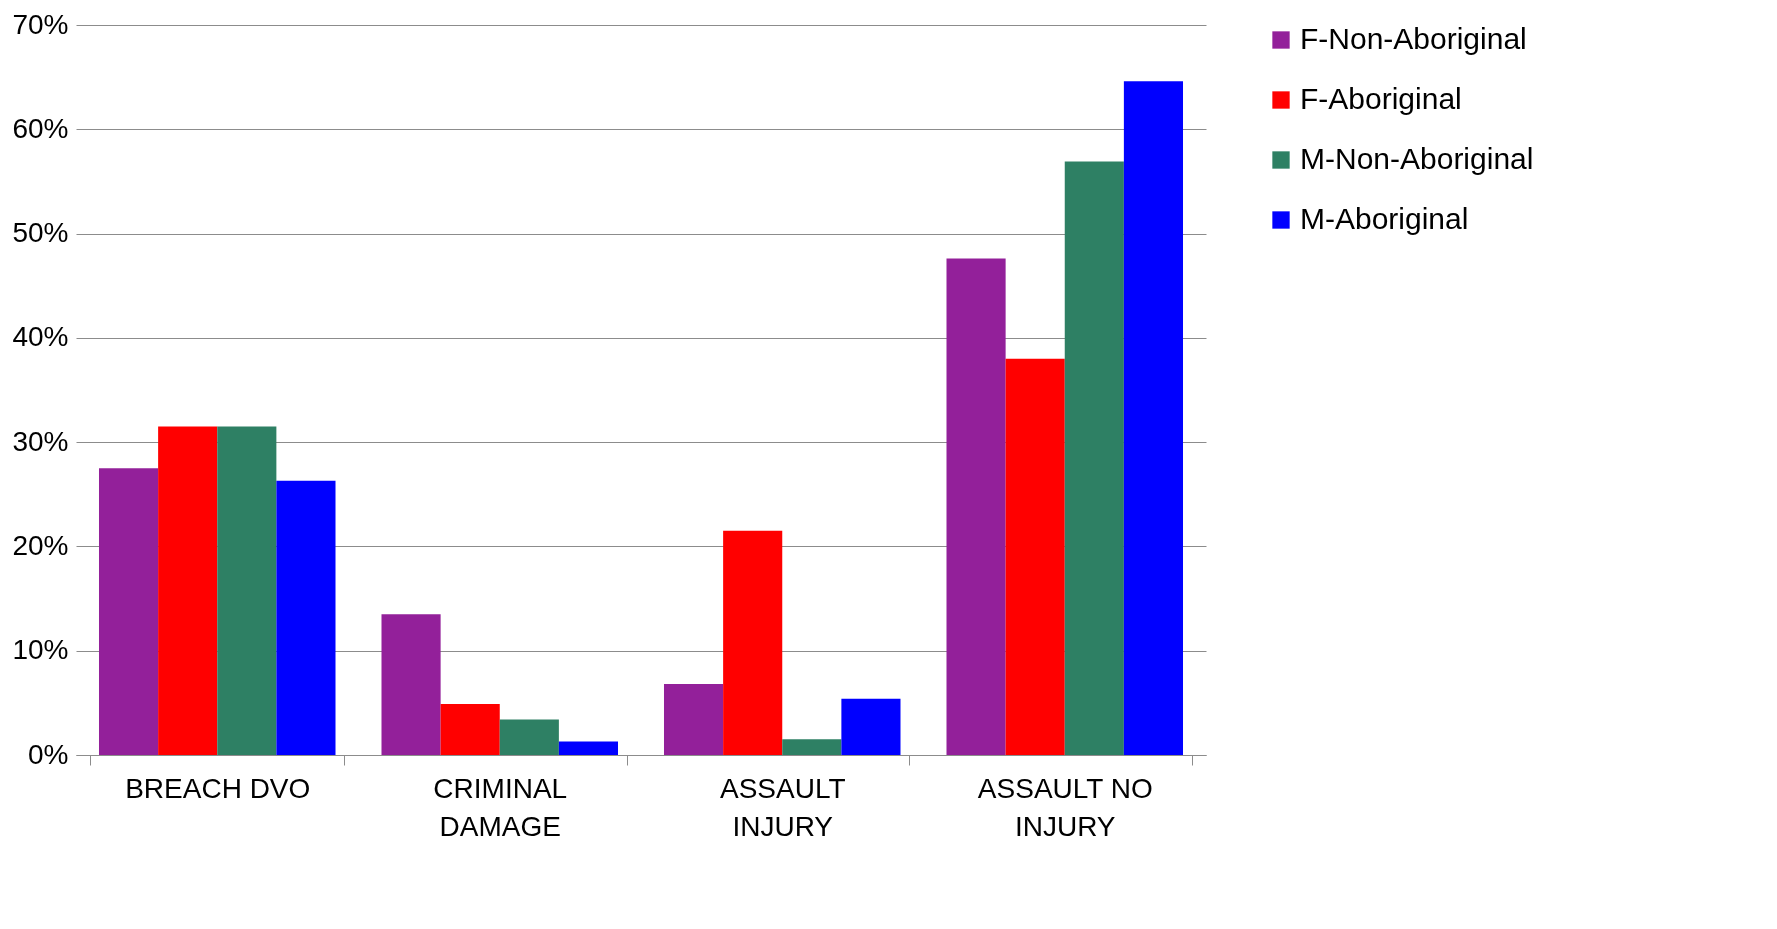 This screenshot has height=929, width=1777. What do you see at coordinates (40, 650) in the screenshot?
I see `y-tick-label: 10%` at bounding box center [40, 650].